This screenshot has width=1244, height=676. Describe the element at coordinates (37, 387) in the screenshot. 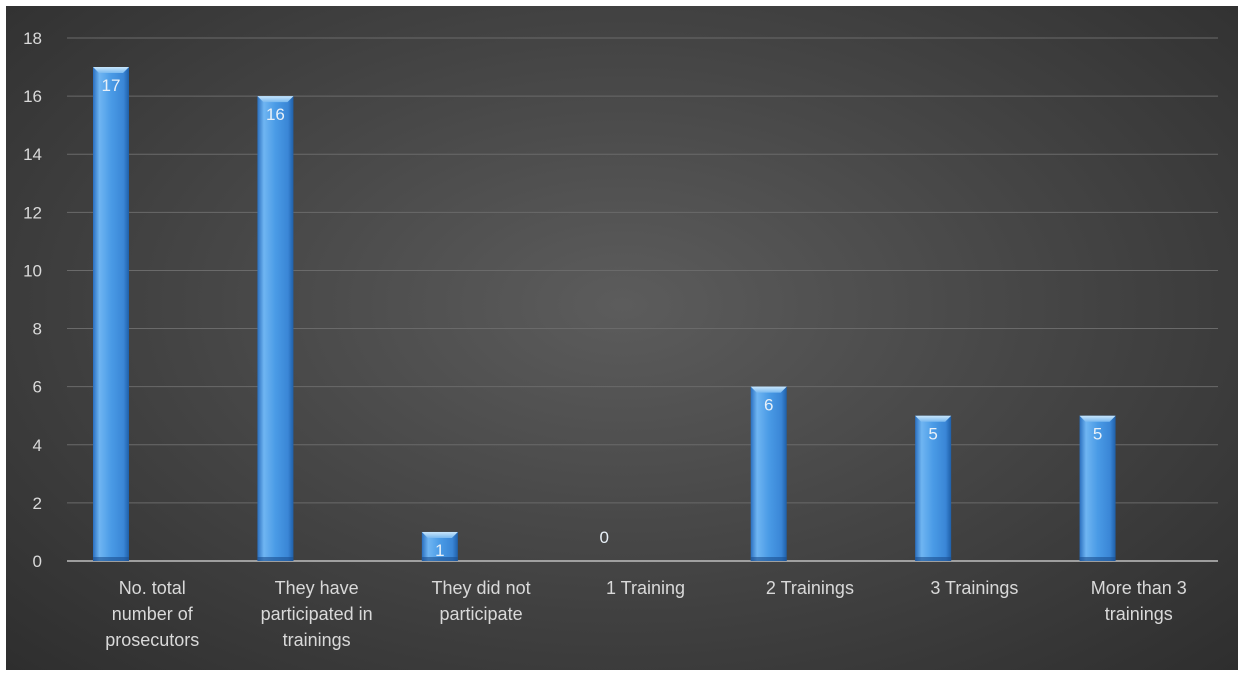

I see `y-tick-label: 6` at that location.